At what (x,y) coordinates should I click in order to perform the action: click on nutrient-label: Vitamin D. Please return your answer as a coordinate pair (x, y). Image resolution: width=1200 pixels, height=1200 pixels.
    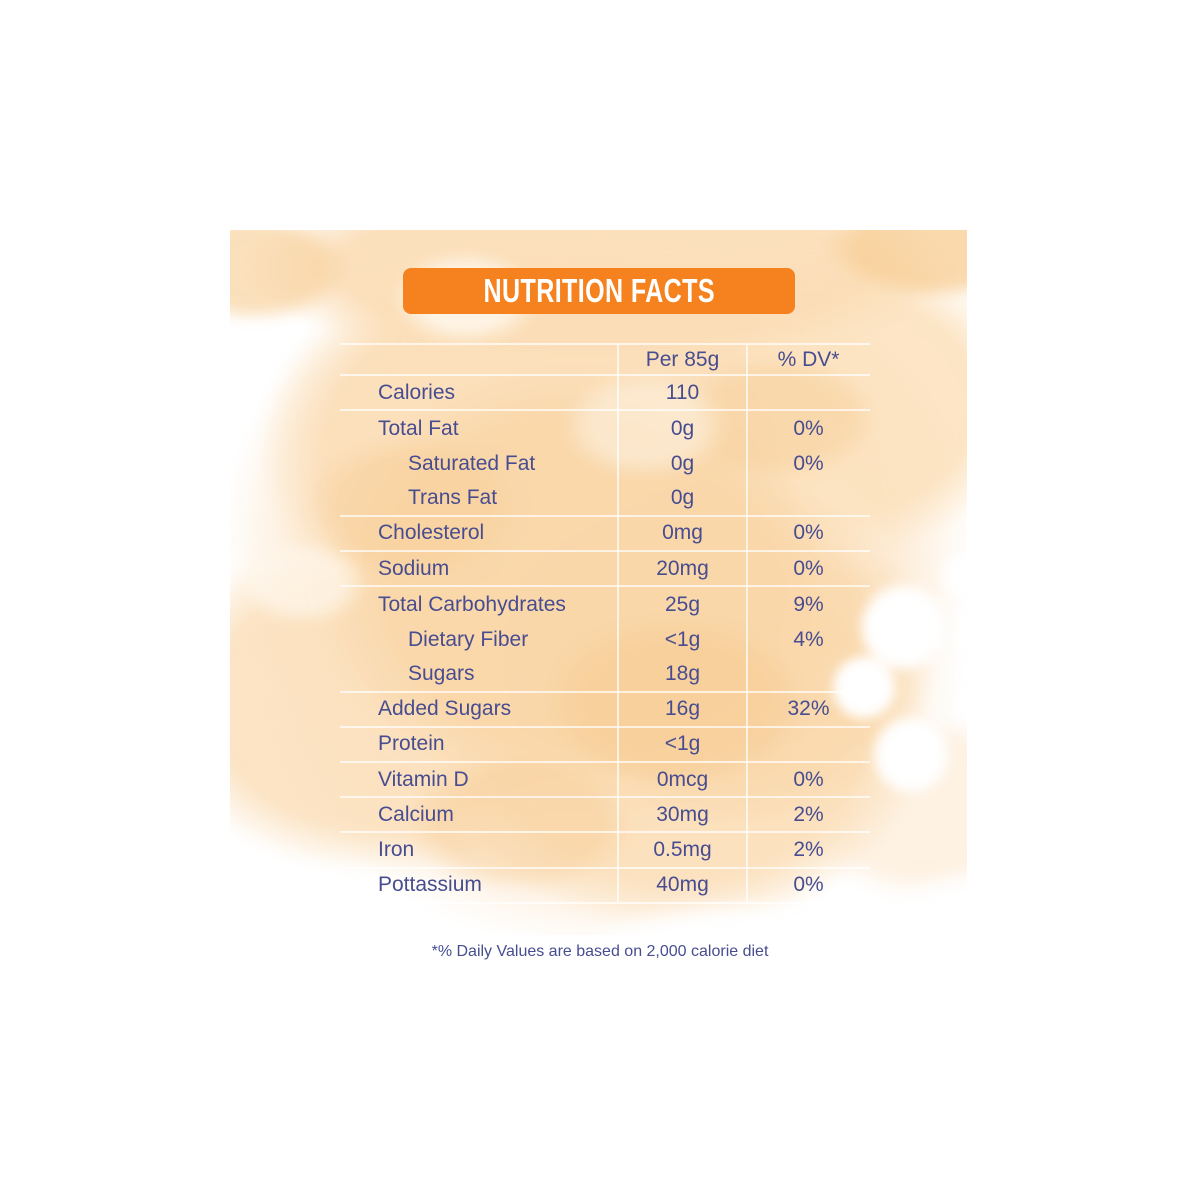
    Looking at the image, I should click on (423, 779).